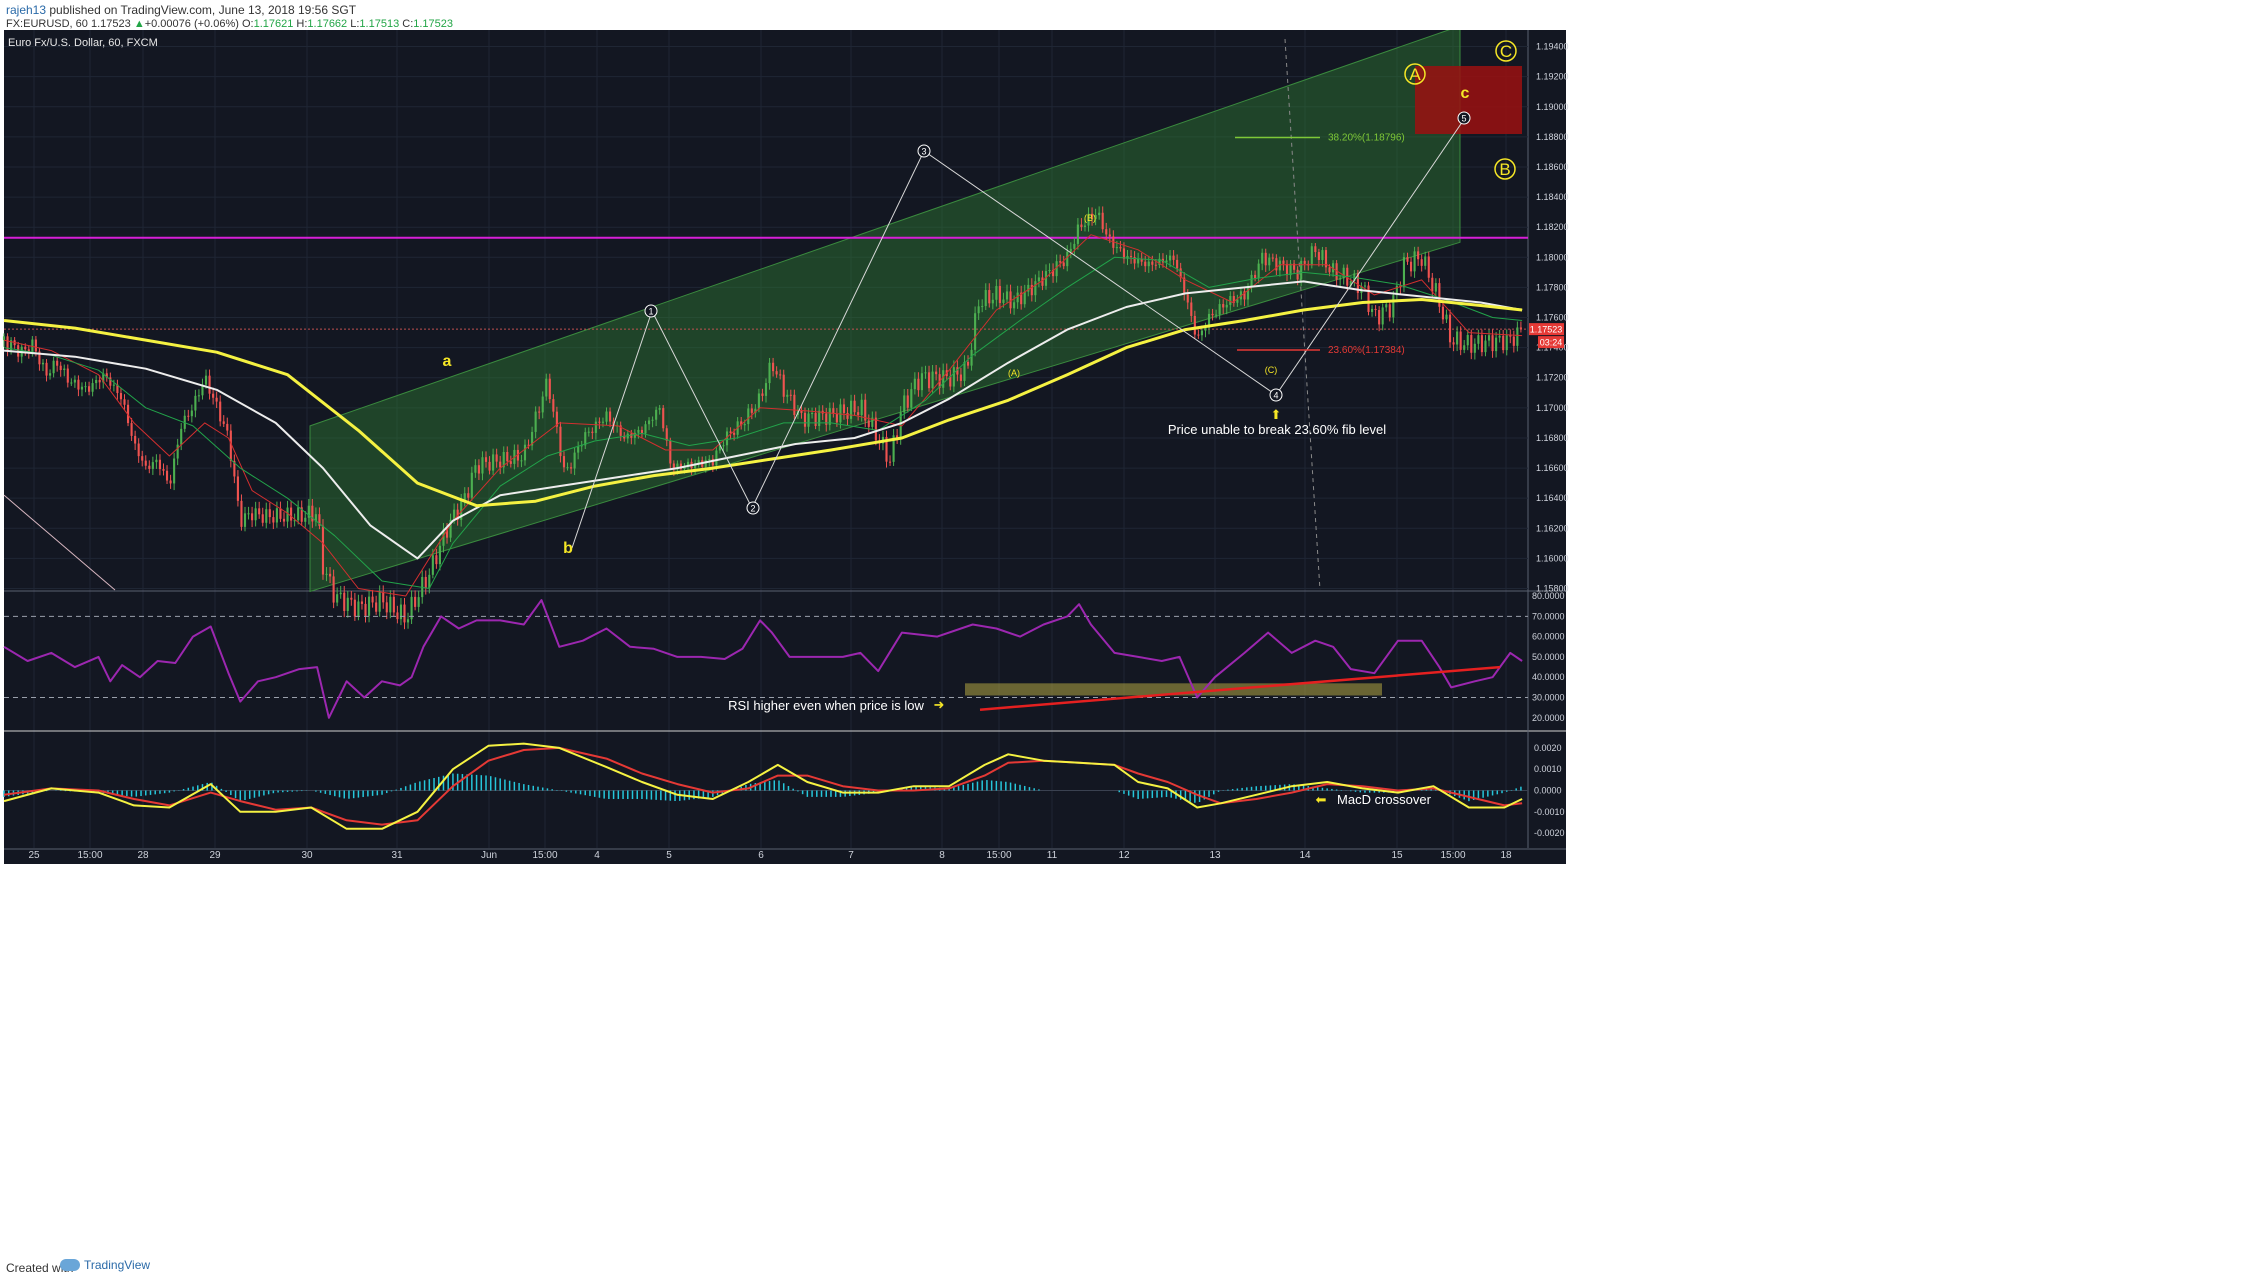 The image size is (2267, 1282). What do you see at coordinates (1090, 218) in the screenshot?
I see `corrective-wave-label: (B)` at bounding box center [1090, 218].